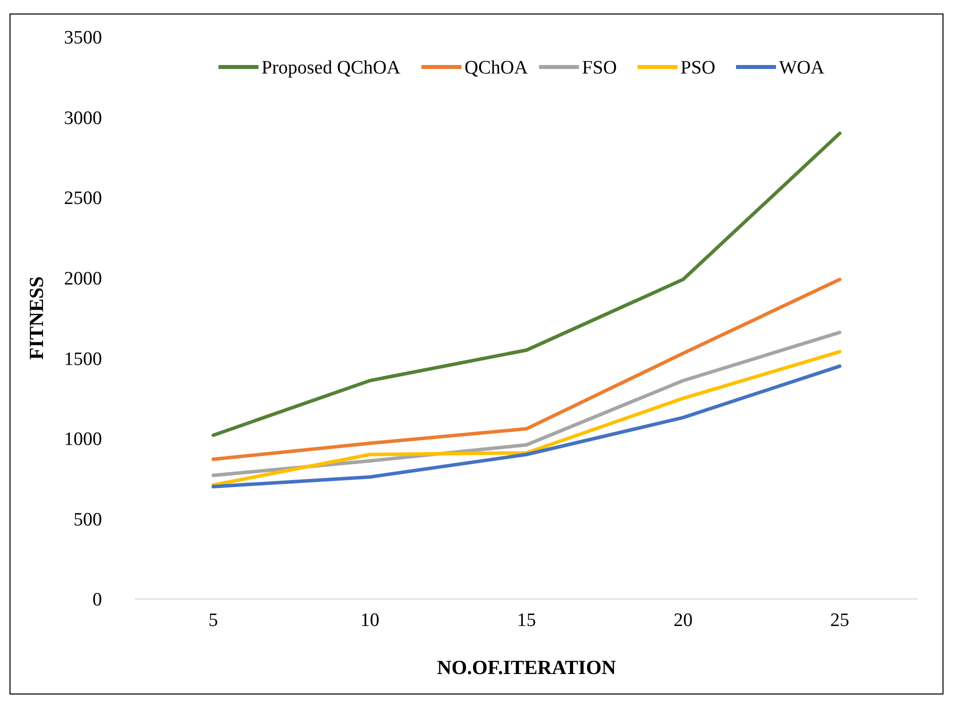 Image resolution: width=953 pixels, height=704 pixels. What do you see at coordinates (213, 620) in the screenshot?
I see `x-tick-label: 5` at bounding box center [213, 620].